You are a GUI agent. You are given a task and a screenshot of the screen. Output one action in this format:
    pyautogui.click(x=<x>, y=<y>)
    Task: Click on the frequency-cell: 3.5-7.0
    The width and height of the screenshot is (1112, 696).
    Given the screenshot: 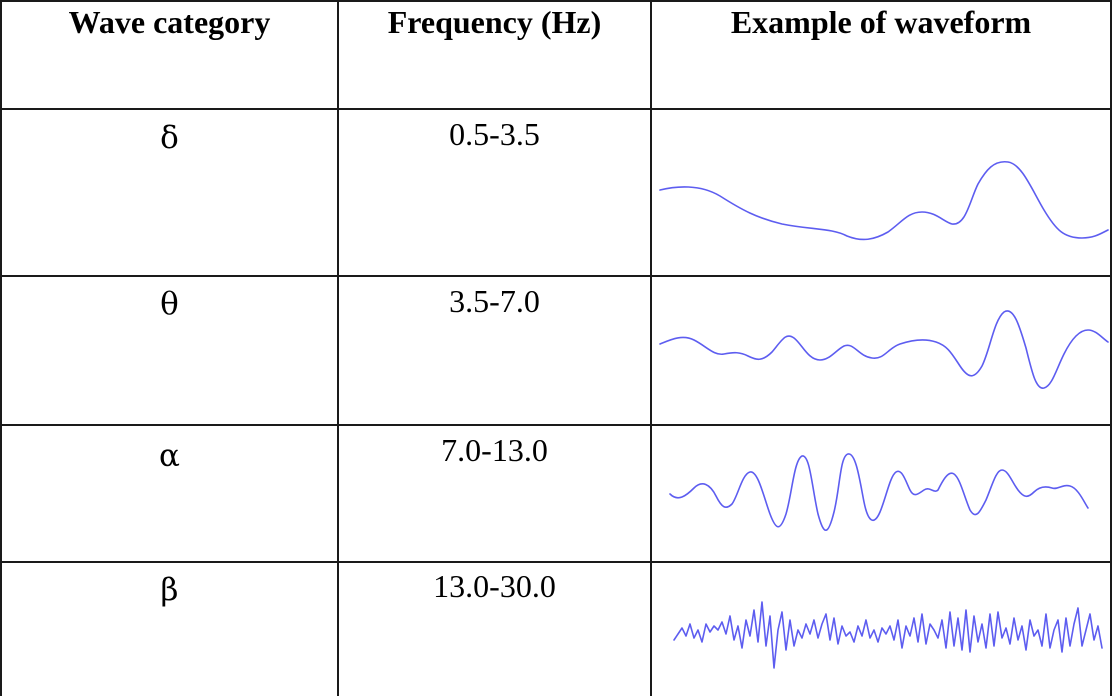 What is the action you would take?
    pyautogui.click(x=494, y=301)
    